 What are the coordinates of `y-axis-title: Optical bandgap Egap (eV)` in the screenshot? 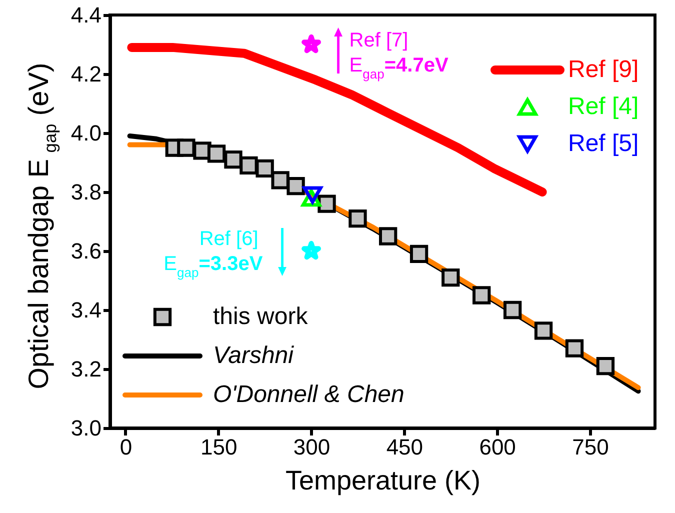 It's located at (41, 226).